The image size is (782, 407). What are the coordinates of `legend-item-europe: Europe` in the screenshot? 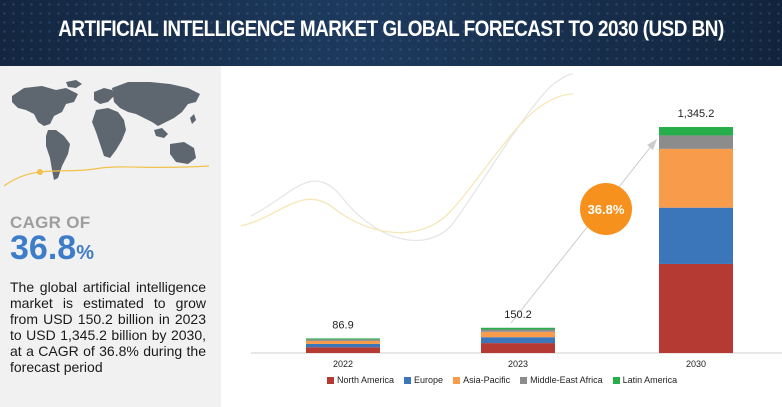 It's located at (423, 380).